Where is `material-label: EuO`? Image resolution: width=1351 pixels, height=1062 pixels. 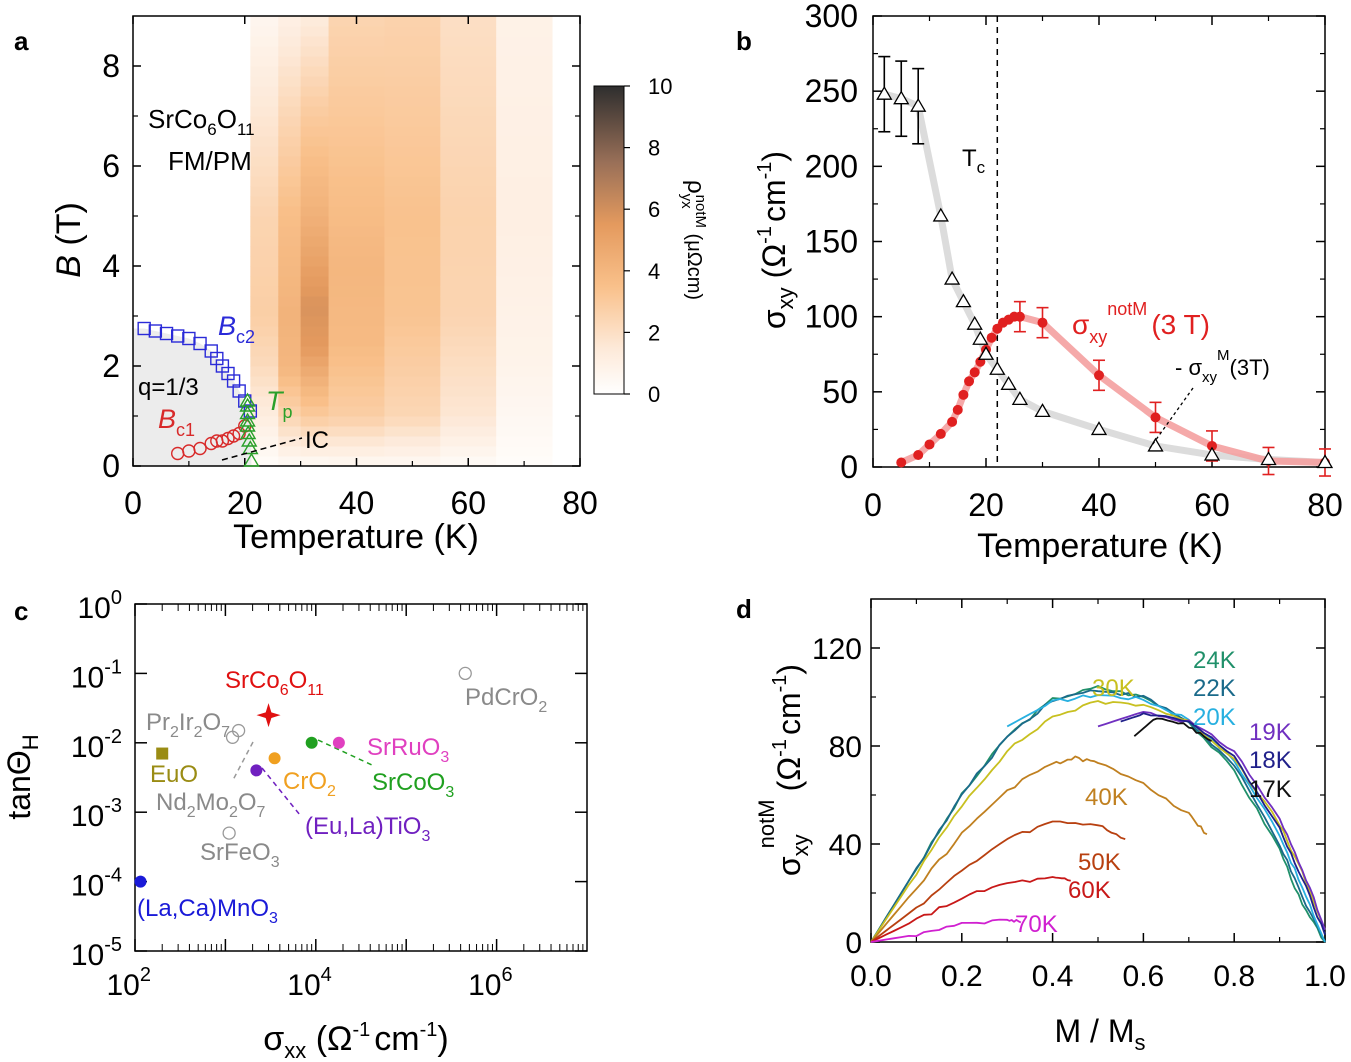
material-label: EuO is located at coordinates (174, 774).